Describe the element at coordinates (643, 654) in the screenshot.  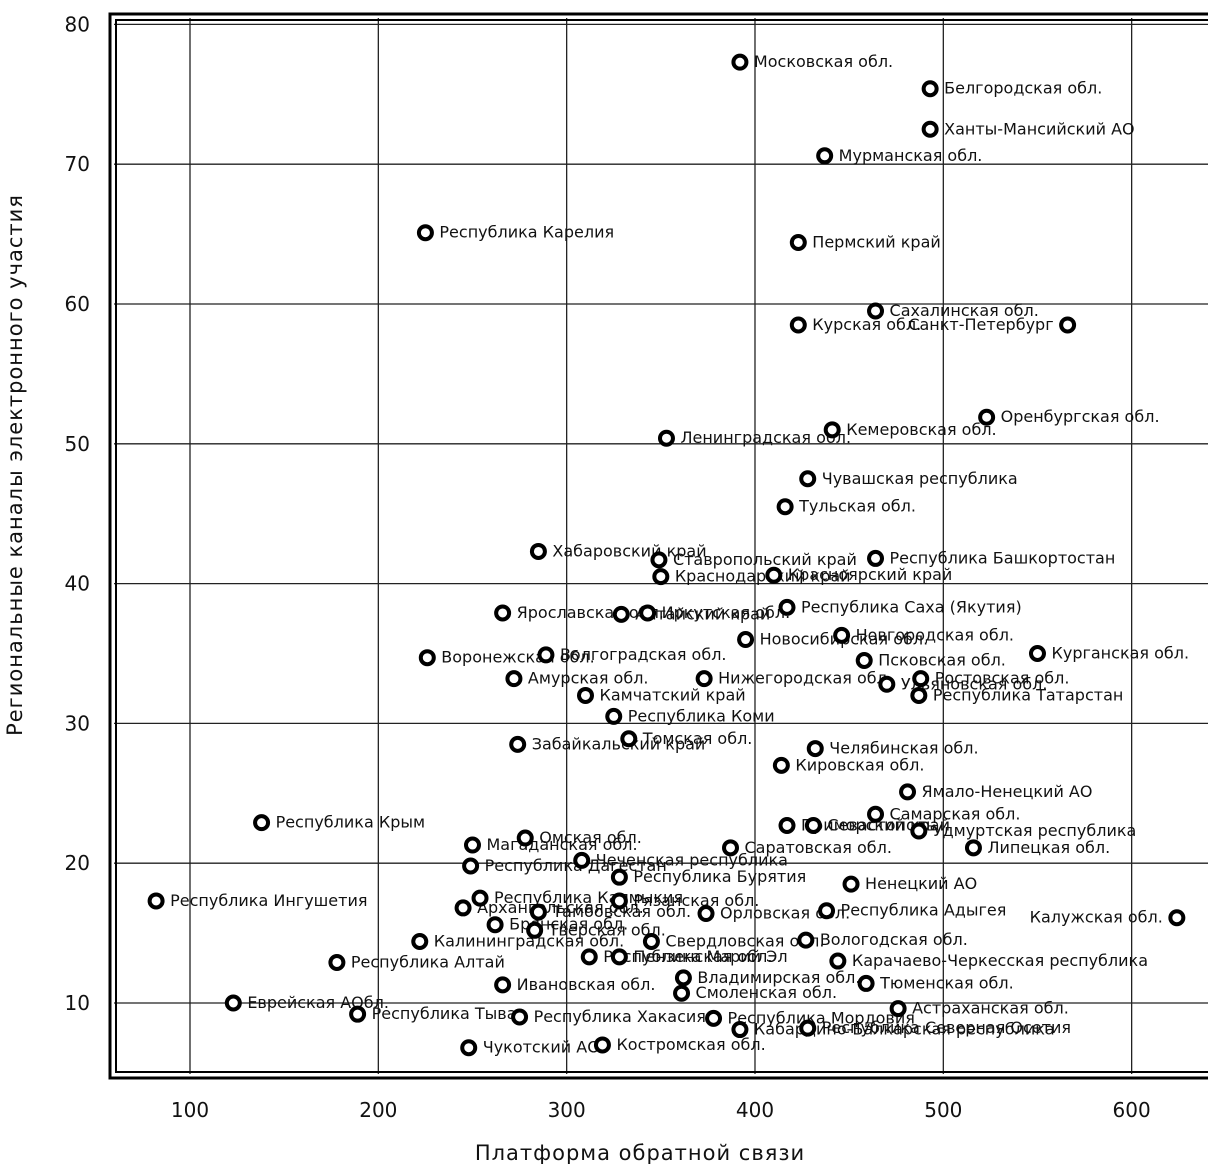
I see `point-label: Волгоградская обл.` at that location.